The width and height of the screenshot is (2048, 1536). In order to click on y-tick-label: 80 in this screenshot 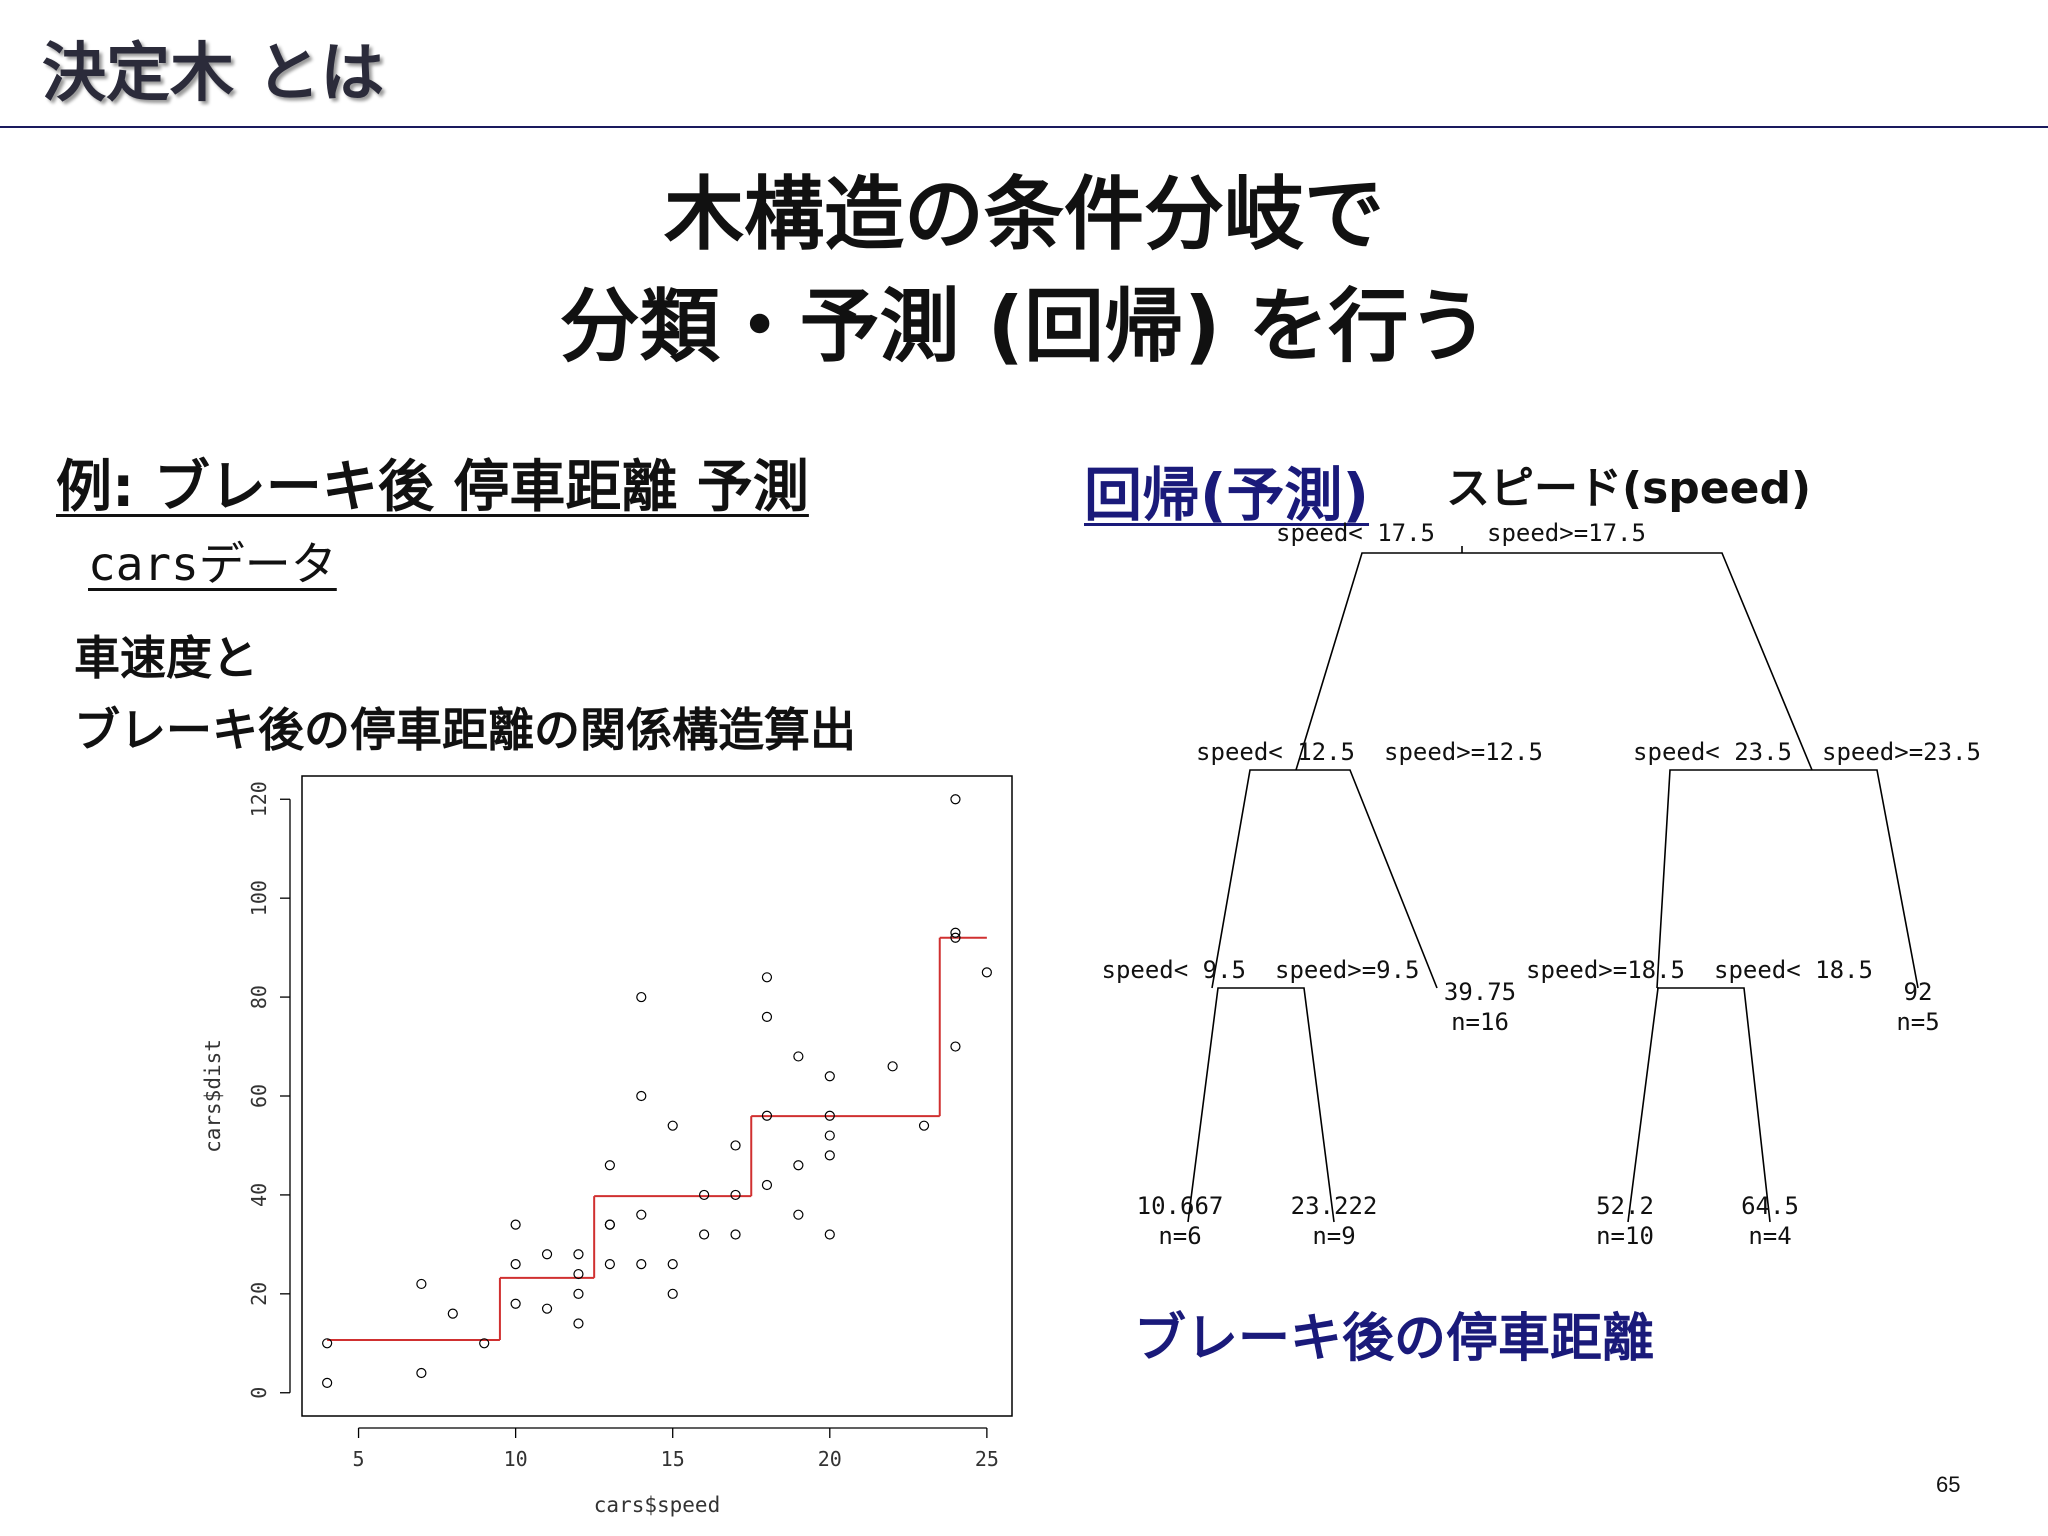, I will do `click(259, 997)`.